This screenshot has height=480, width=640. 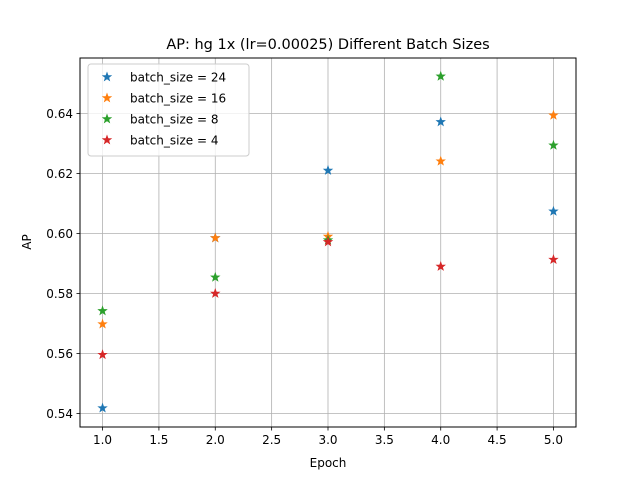 I want to click on y-axis-title: AP, so click(x=27, y=241).